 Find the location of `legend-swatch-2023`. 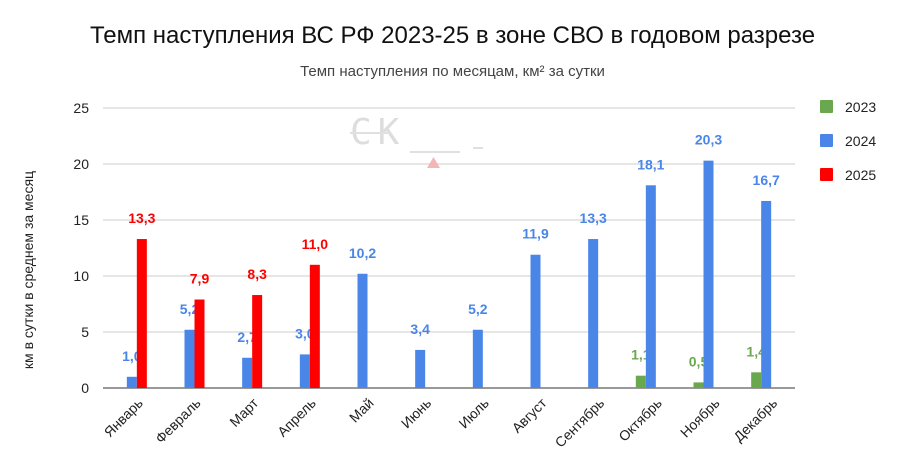

legend-swatch-2023 is located at coordinates (826, 106).